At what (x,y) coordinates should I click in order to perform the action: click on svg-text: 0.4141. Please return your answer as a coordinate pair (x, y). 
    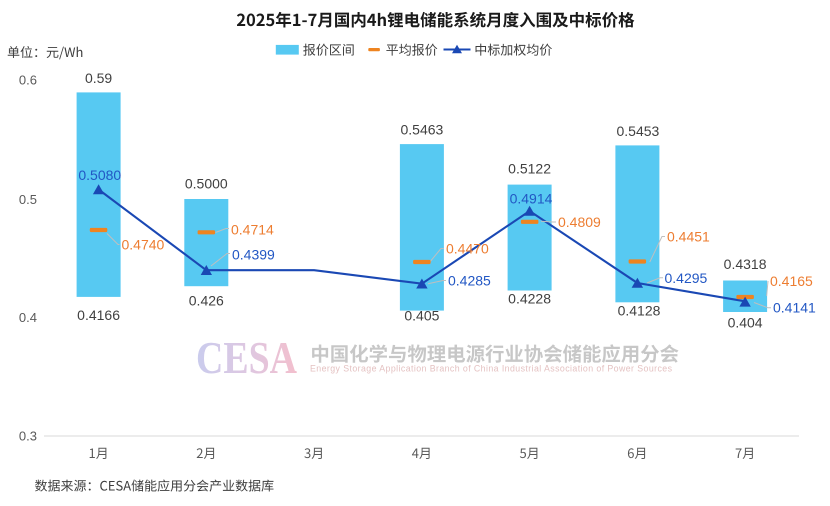
    Looking at the image, I should click on (794, 308).